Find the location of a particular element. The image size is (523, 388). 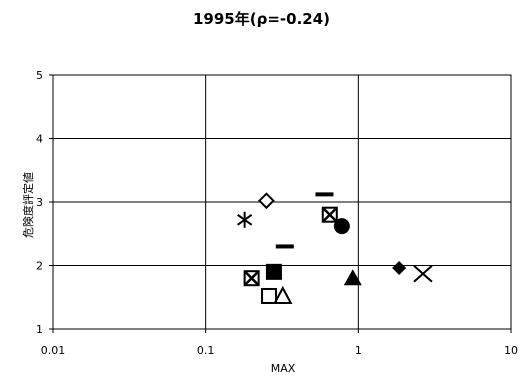

data-point-x is located at coordinates (423, 274).